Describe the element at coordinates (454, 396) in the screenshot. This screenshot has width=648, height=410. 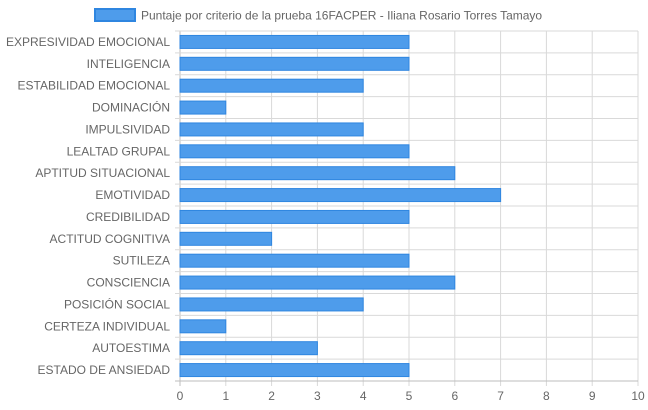
I see `x-tick-label: 6` at that location.